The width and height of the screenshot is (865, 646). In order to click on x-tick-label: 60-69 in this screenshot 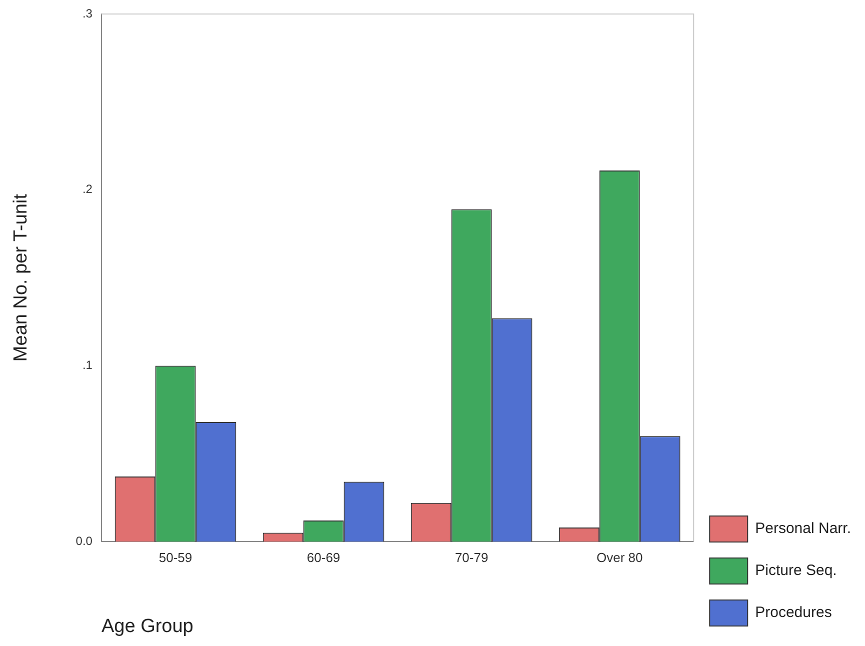, I will do `click(323, 557)`.